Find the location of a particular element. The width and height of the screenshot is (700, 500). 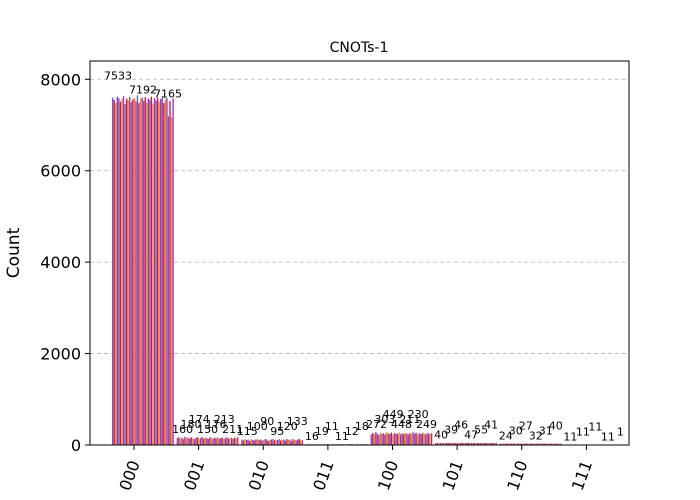

bar-value-label: 211 is located at coordinates (409, 419).